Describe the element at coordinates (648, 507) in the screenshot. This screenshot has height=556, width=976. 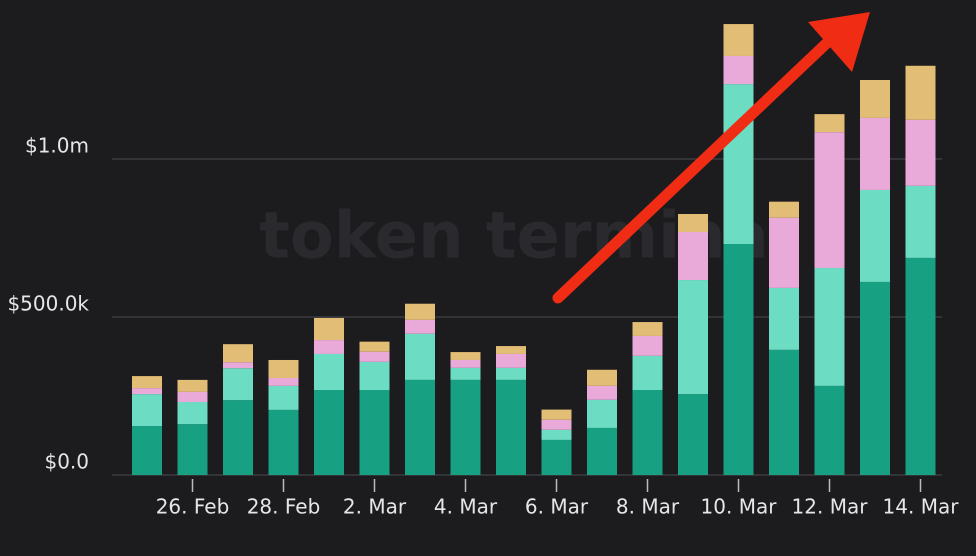
I see `x-tick-label: 8. Mar` at that location.